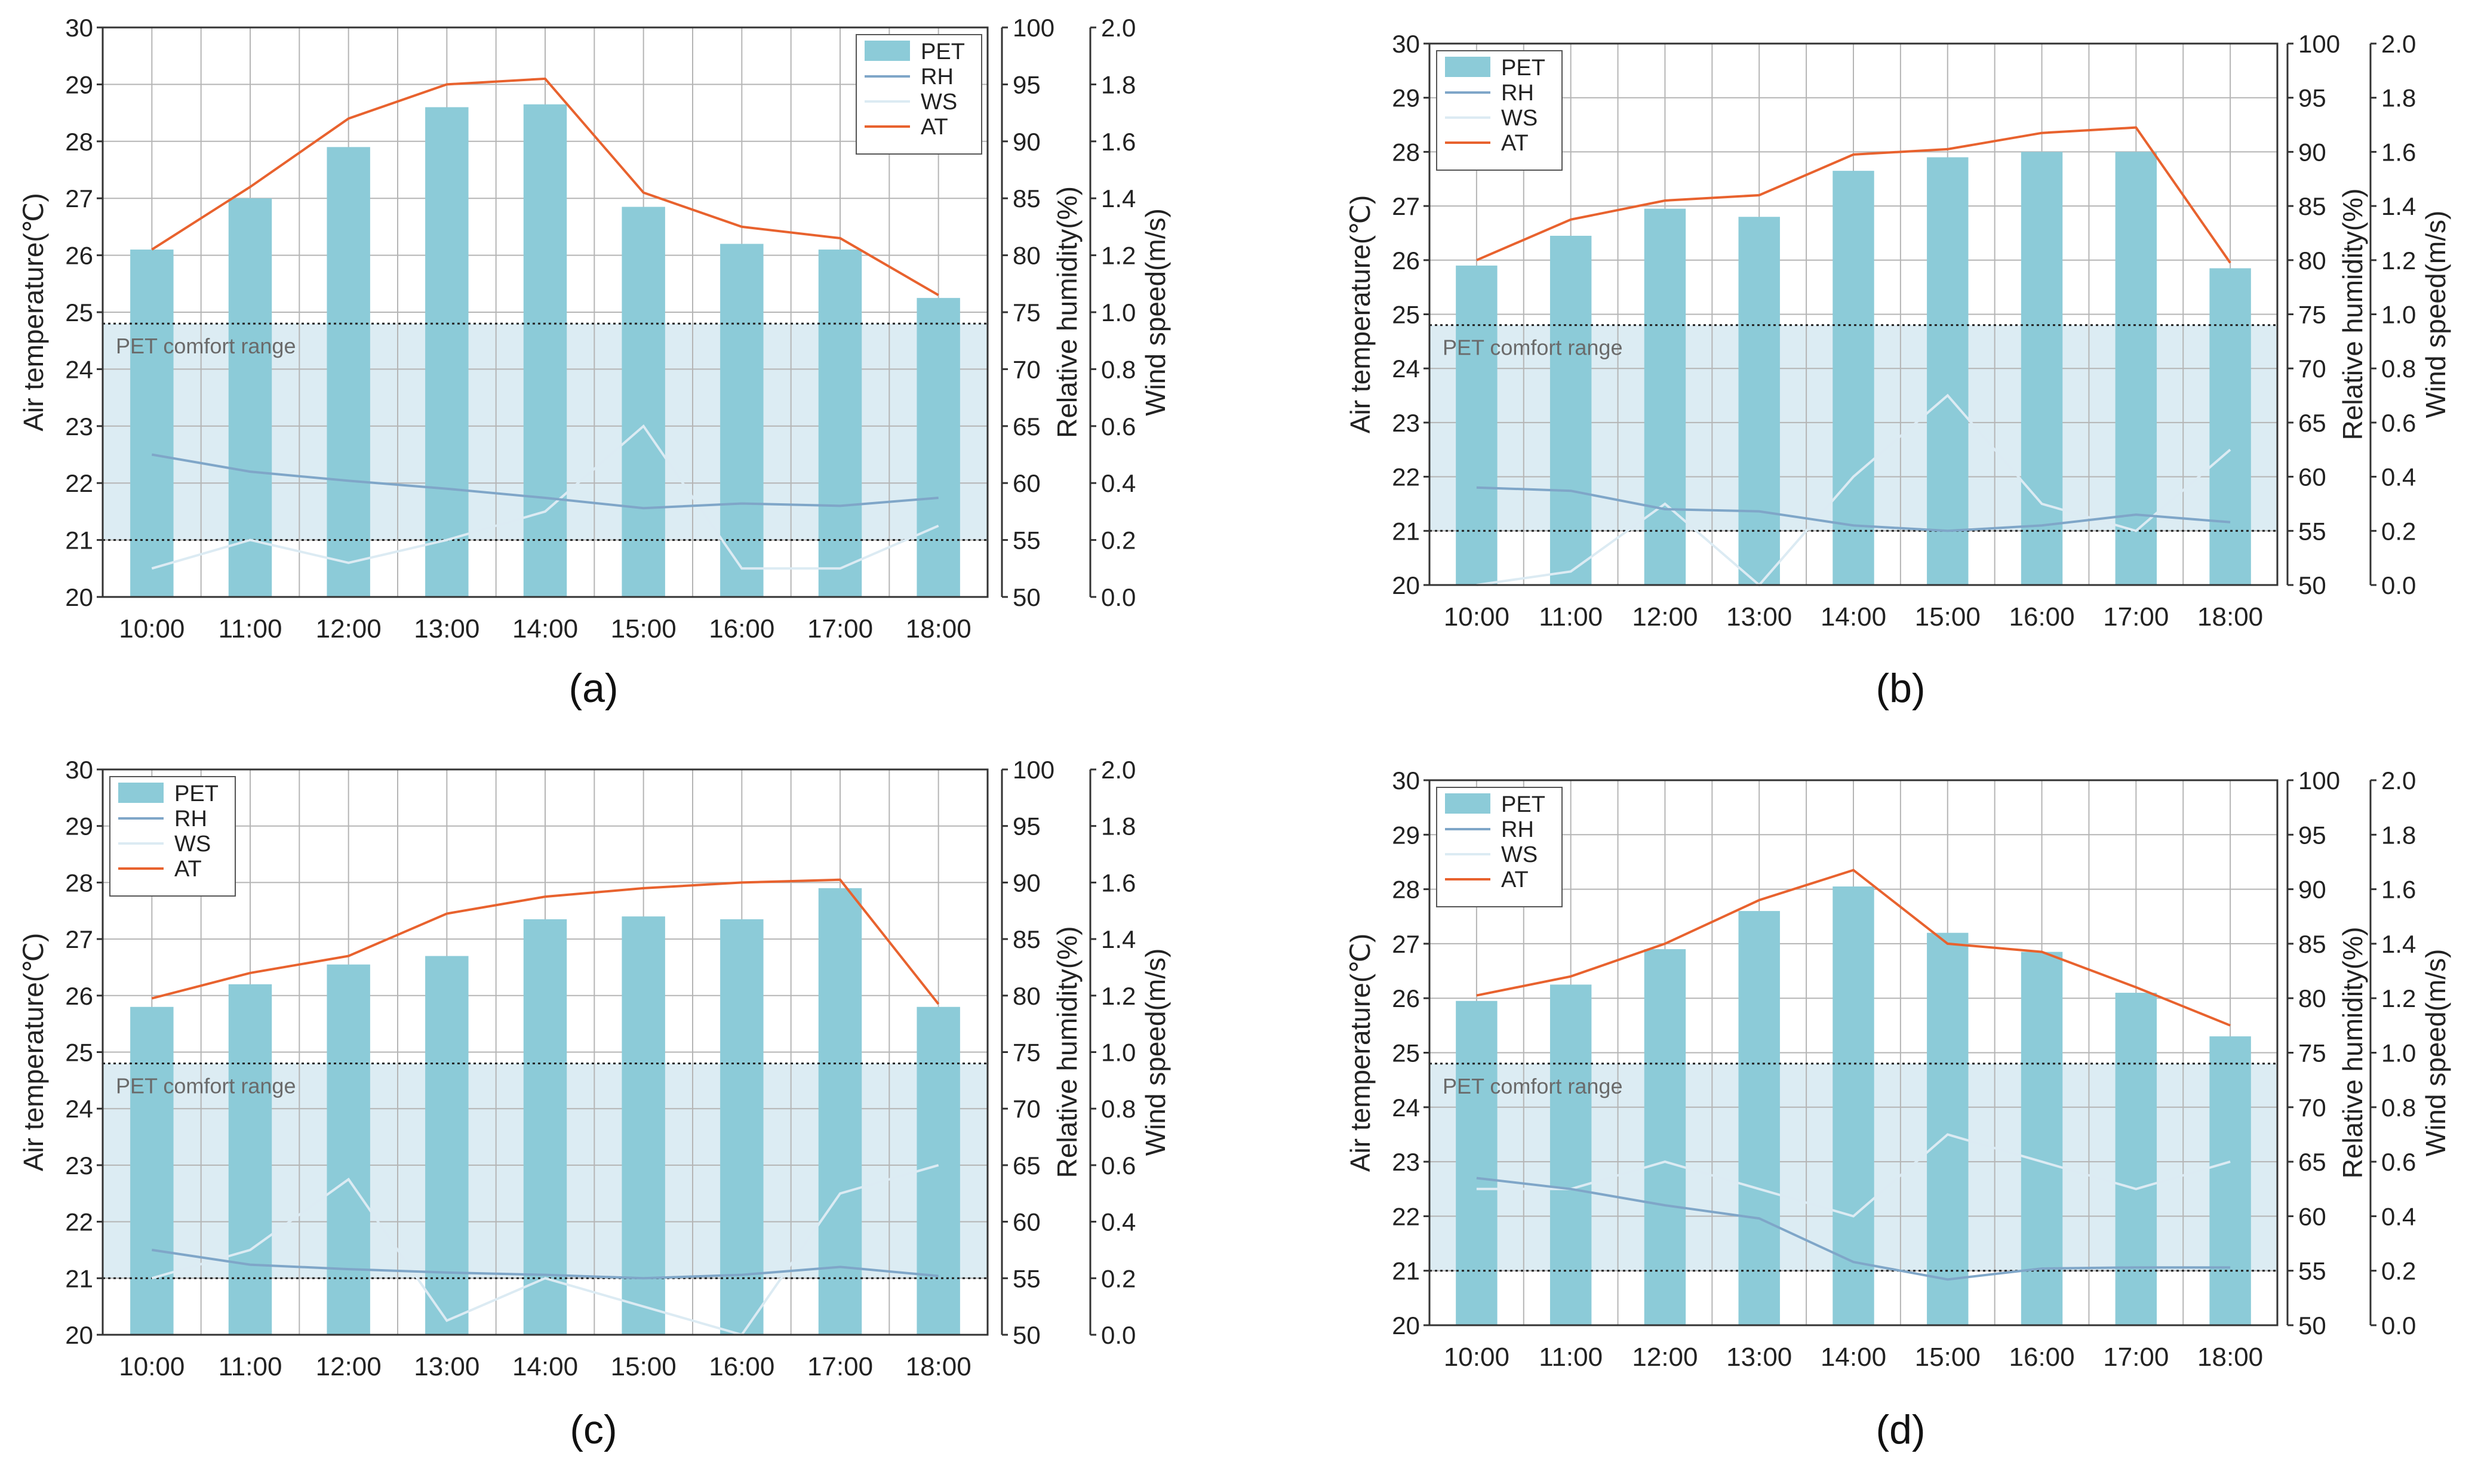  What do you see at coordinates (1118, 142) in the screenshot?
I see `y-right-ws-tick-label: 1.6` at bounding box center [1118, 142].